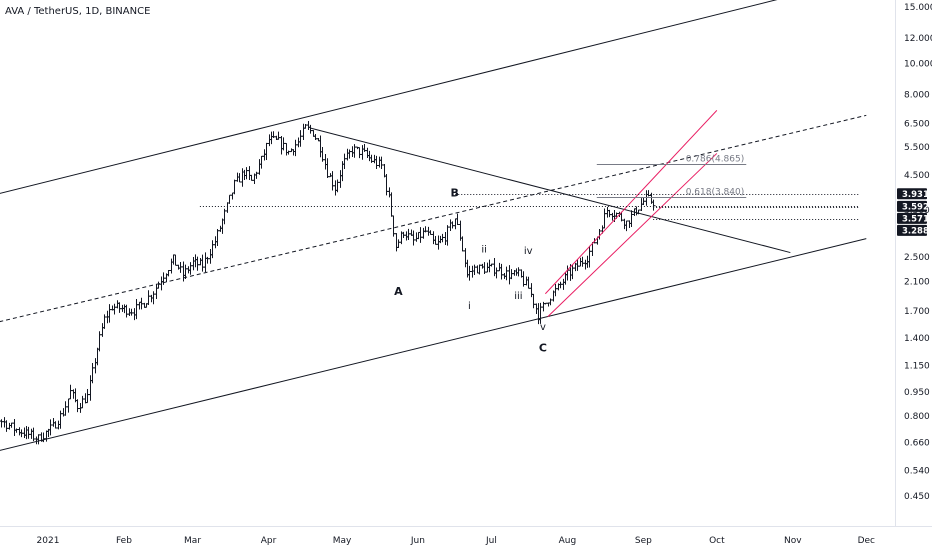 The height and width of the screenshot is (555, 932). Describe the element at coordinates (917, 282) in the screenshot. I see `y-tick-label: 2.100` at that location.